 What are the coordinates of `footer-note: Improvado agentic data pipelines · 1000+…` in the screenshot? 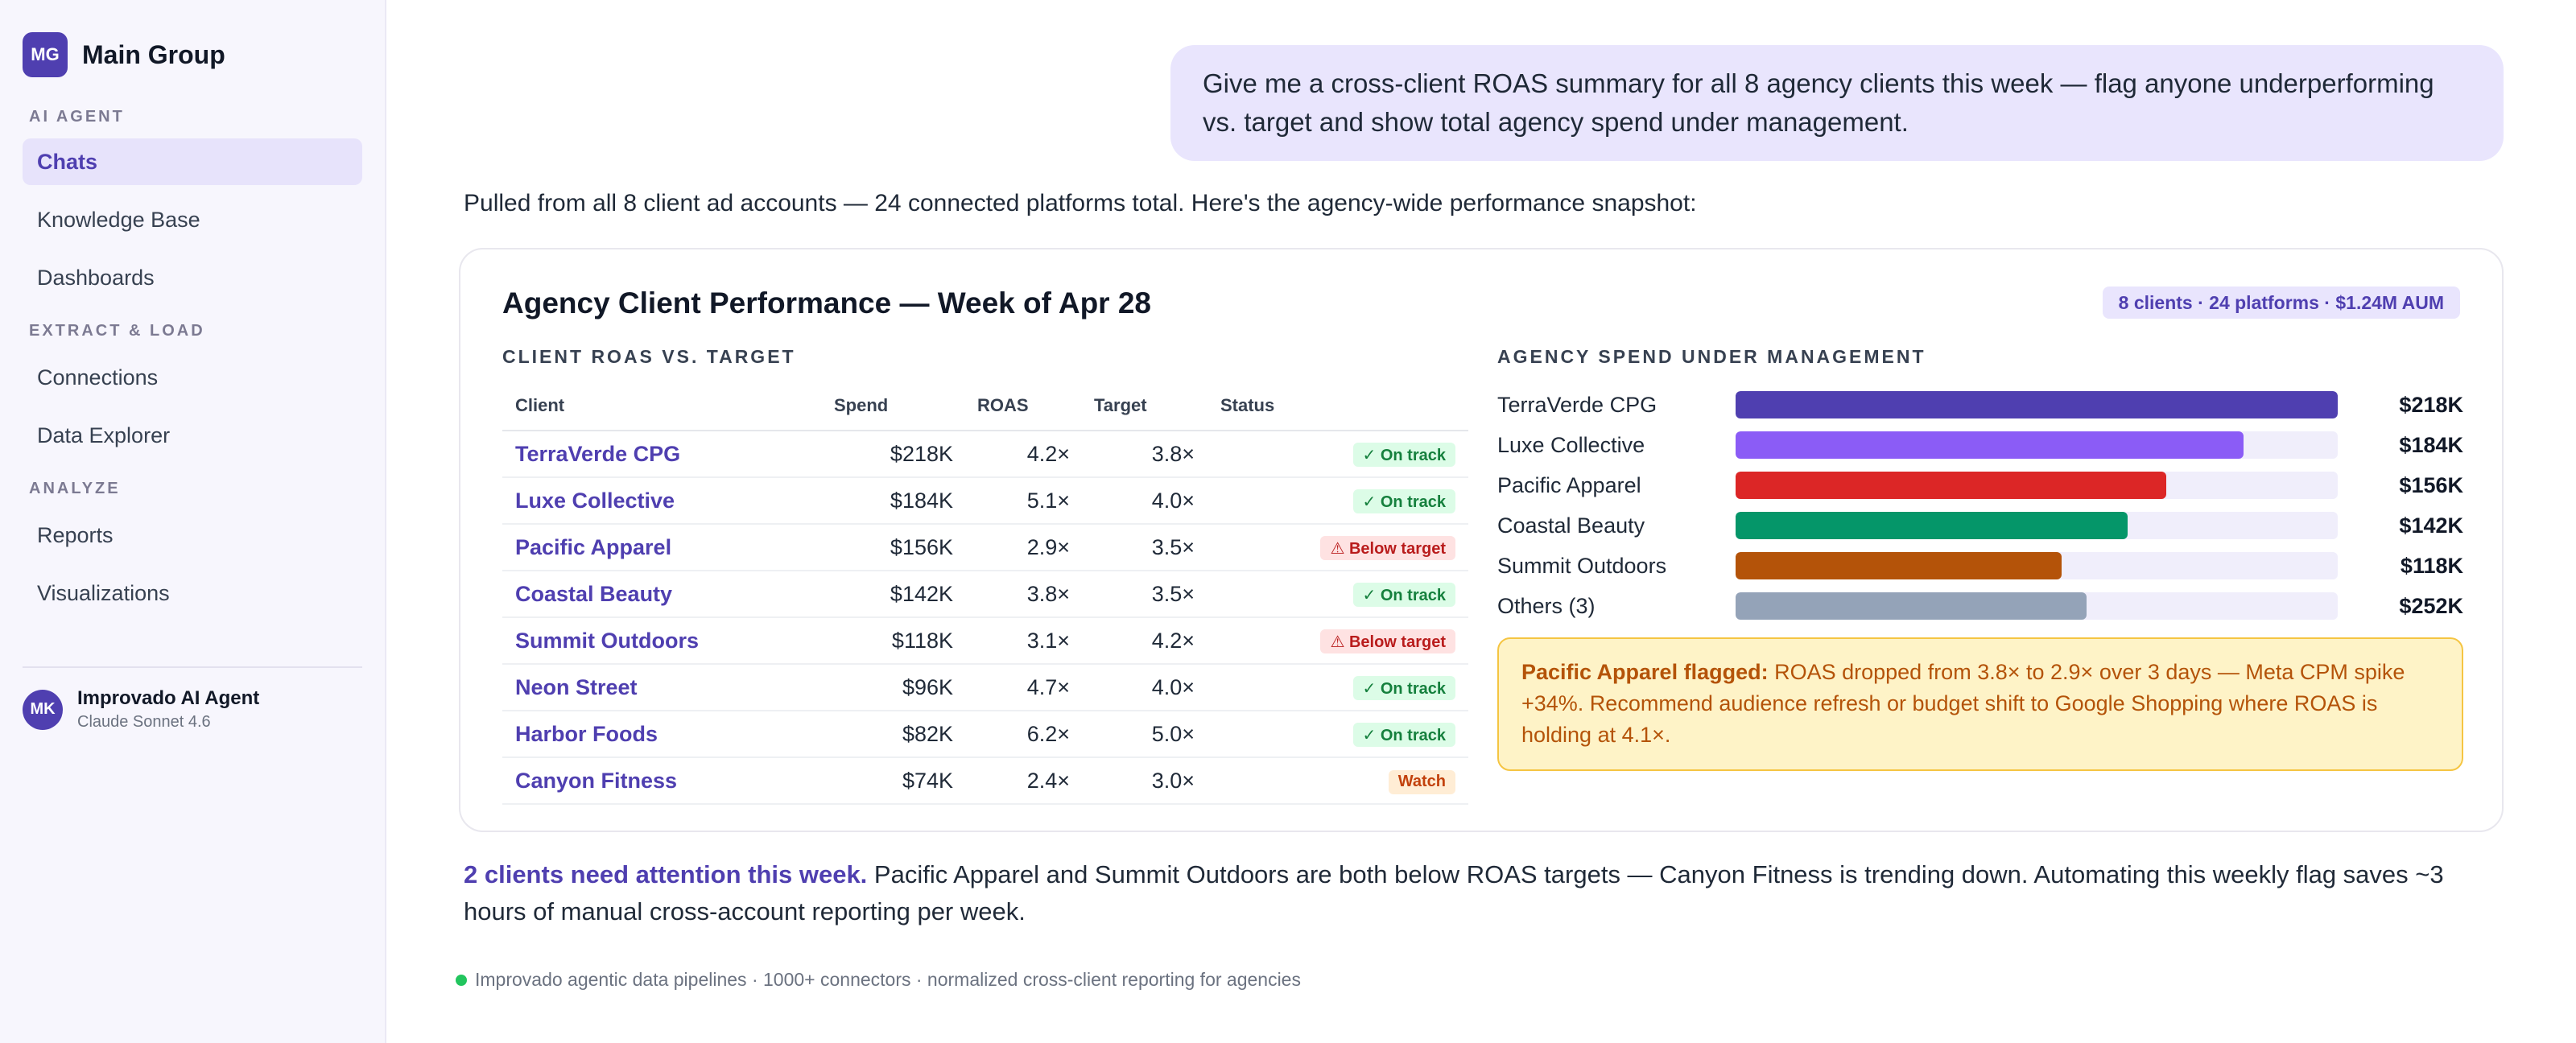 It's located at (878, 980).